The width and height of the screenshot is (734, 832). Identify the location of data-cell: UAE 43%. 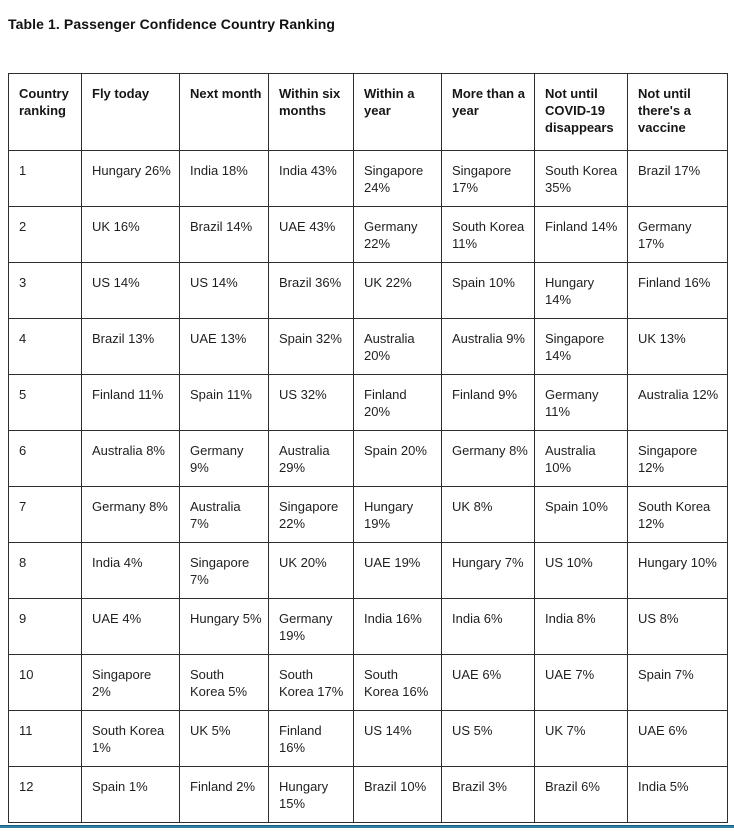
(311, 234).